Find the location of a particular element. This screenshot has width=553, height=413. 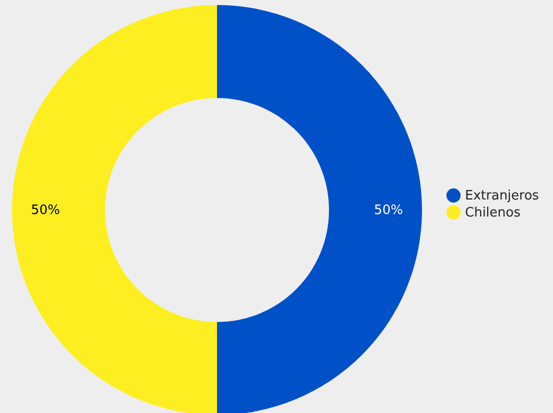

legend-label: Extranjeros is located at coordinates (502, 196).